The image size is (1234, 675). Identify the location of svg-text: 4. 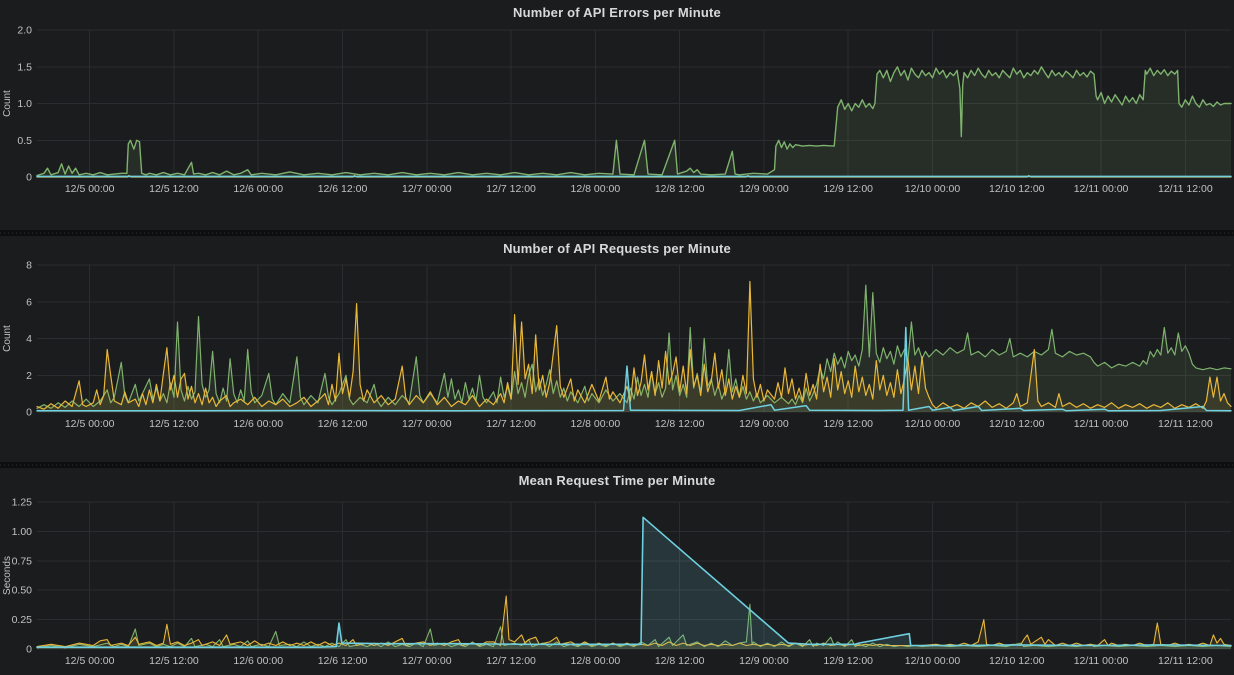
(29, 339).